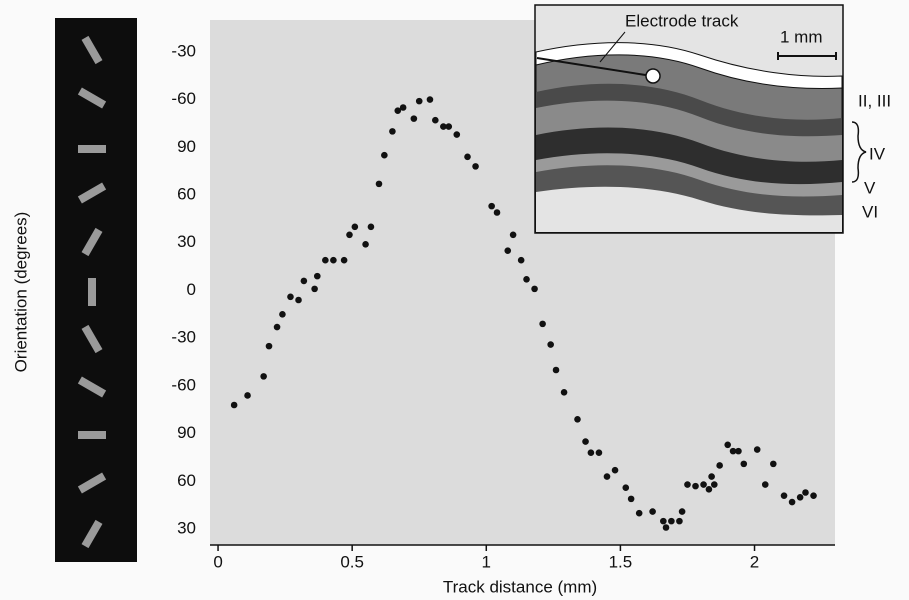  Describe the element at coordinates (807, 56) in the screenshot. I see `scale-bar` at that location.